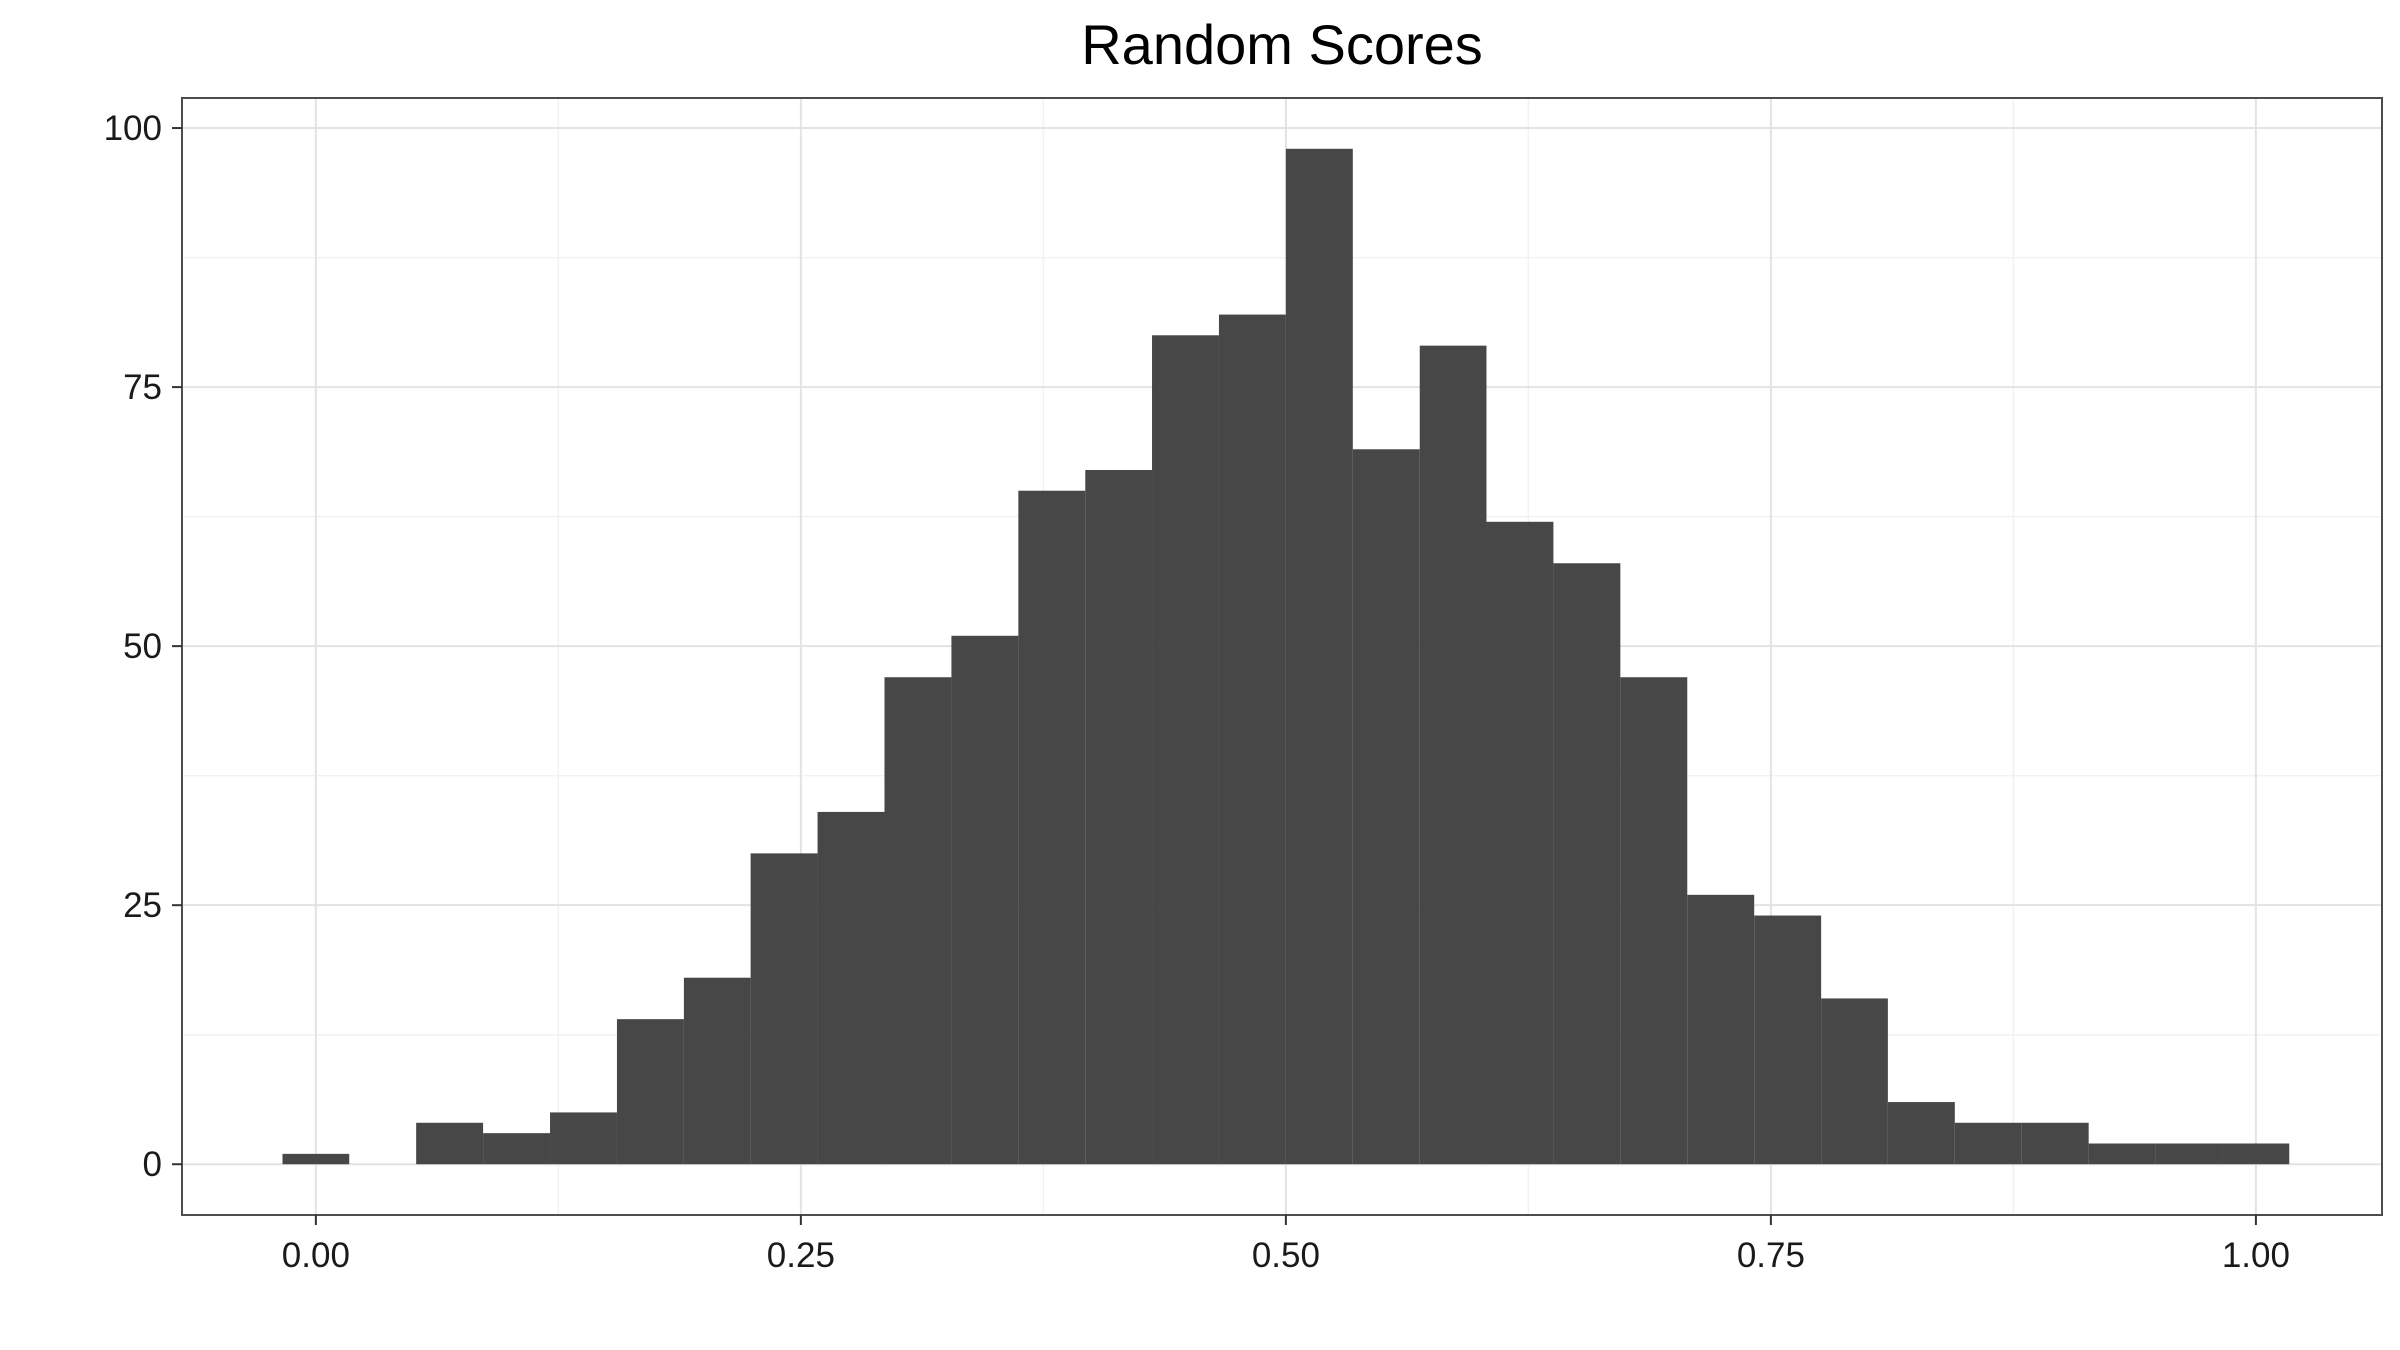  I want to click on y-tick-label: 50, so click(142, 646).